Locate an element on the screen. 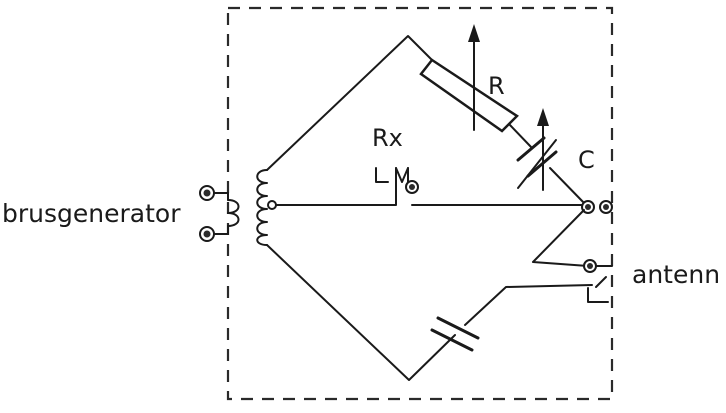 This screenshot has width=726, height=413. input-terminal-bottom is located at coordinates (207, 234).